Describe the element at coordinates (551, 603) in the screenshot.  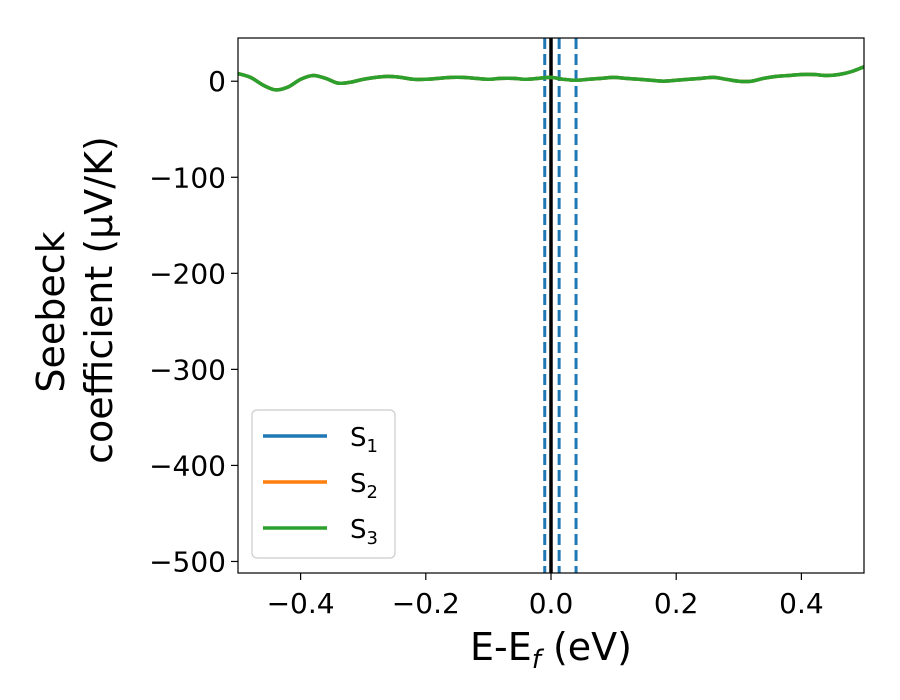
I see `x-tick-label: 0.0` at that location.